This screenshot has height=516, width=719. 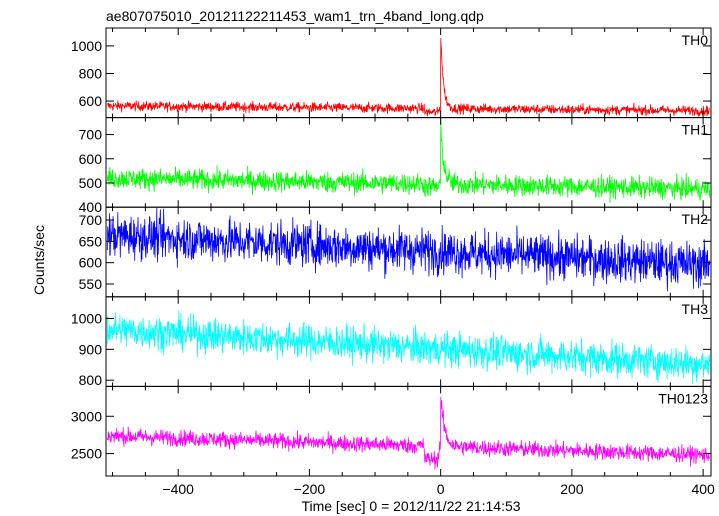 What do you see at coordinates (572, 489) in the screenshot?
I see `x-tick-label: 200` at bounding box center [572, 489].